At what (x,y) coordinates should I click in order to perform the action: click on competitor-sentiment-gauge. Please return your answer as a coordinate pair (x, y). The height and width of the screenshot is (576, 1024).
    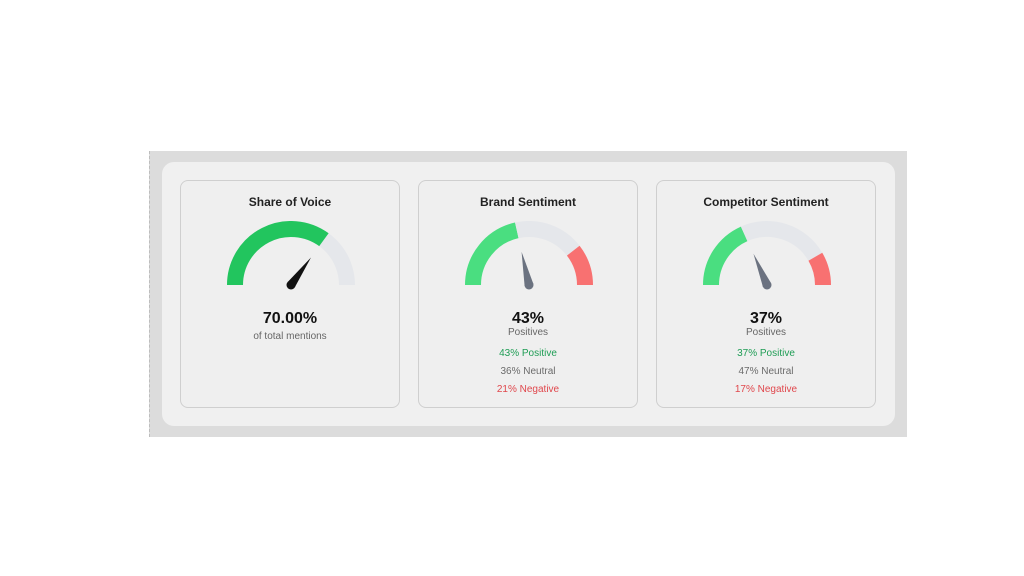
    Looking at the image, I should click on (767, 255).